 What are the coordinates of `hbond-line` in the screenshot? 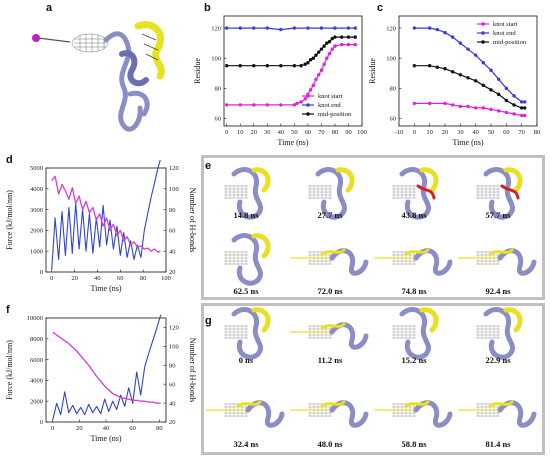 It's located at (106, 367).